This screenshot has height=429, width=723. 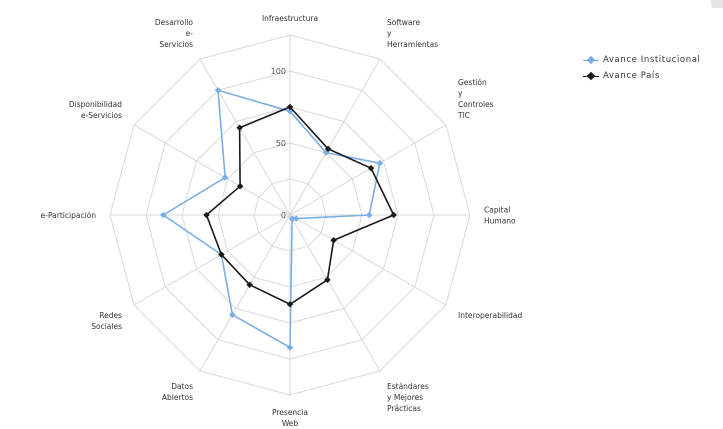 I want to click on axis-label: Desarrollo e-Servicios, so click(x=174, y=33).